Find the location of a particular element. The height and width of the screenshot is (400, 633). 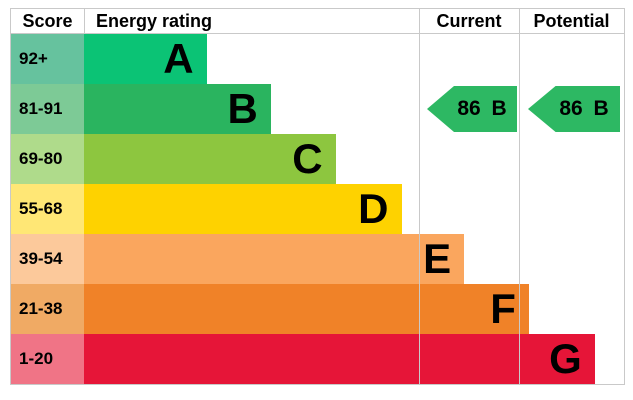

band-bar-e: E is located at coordinates (274, 259).